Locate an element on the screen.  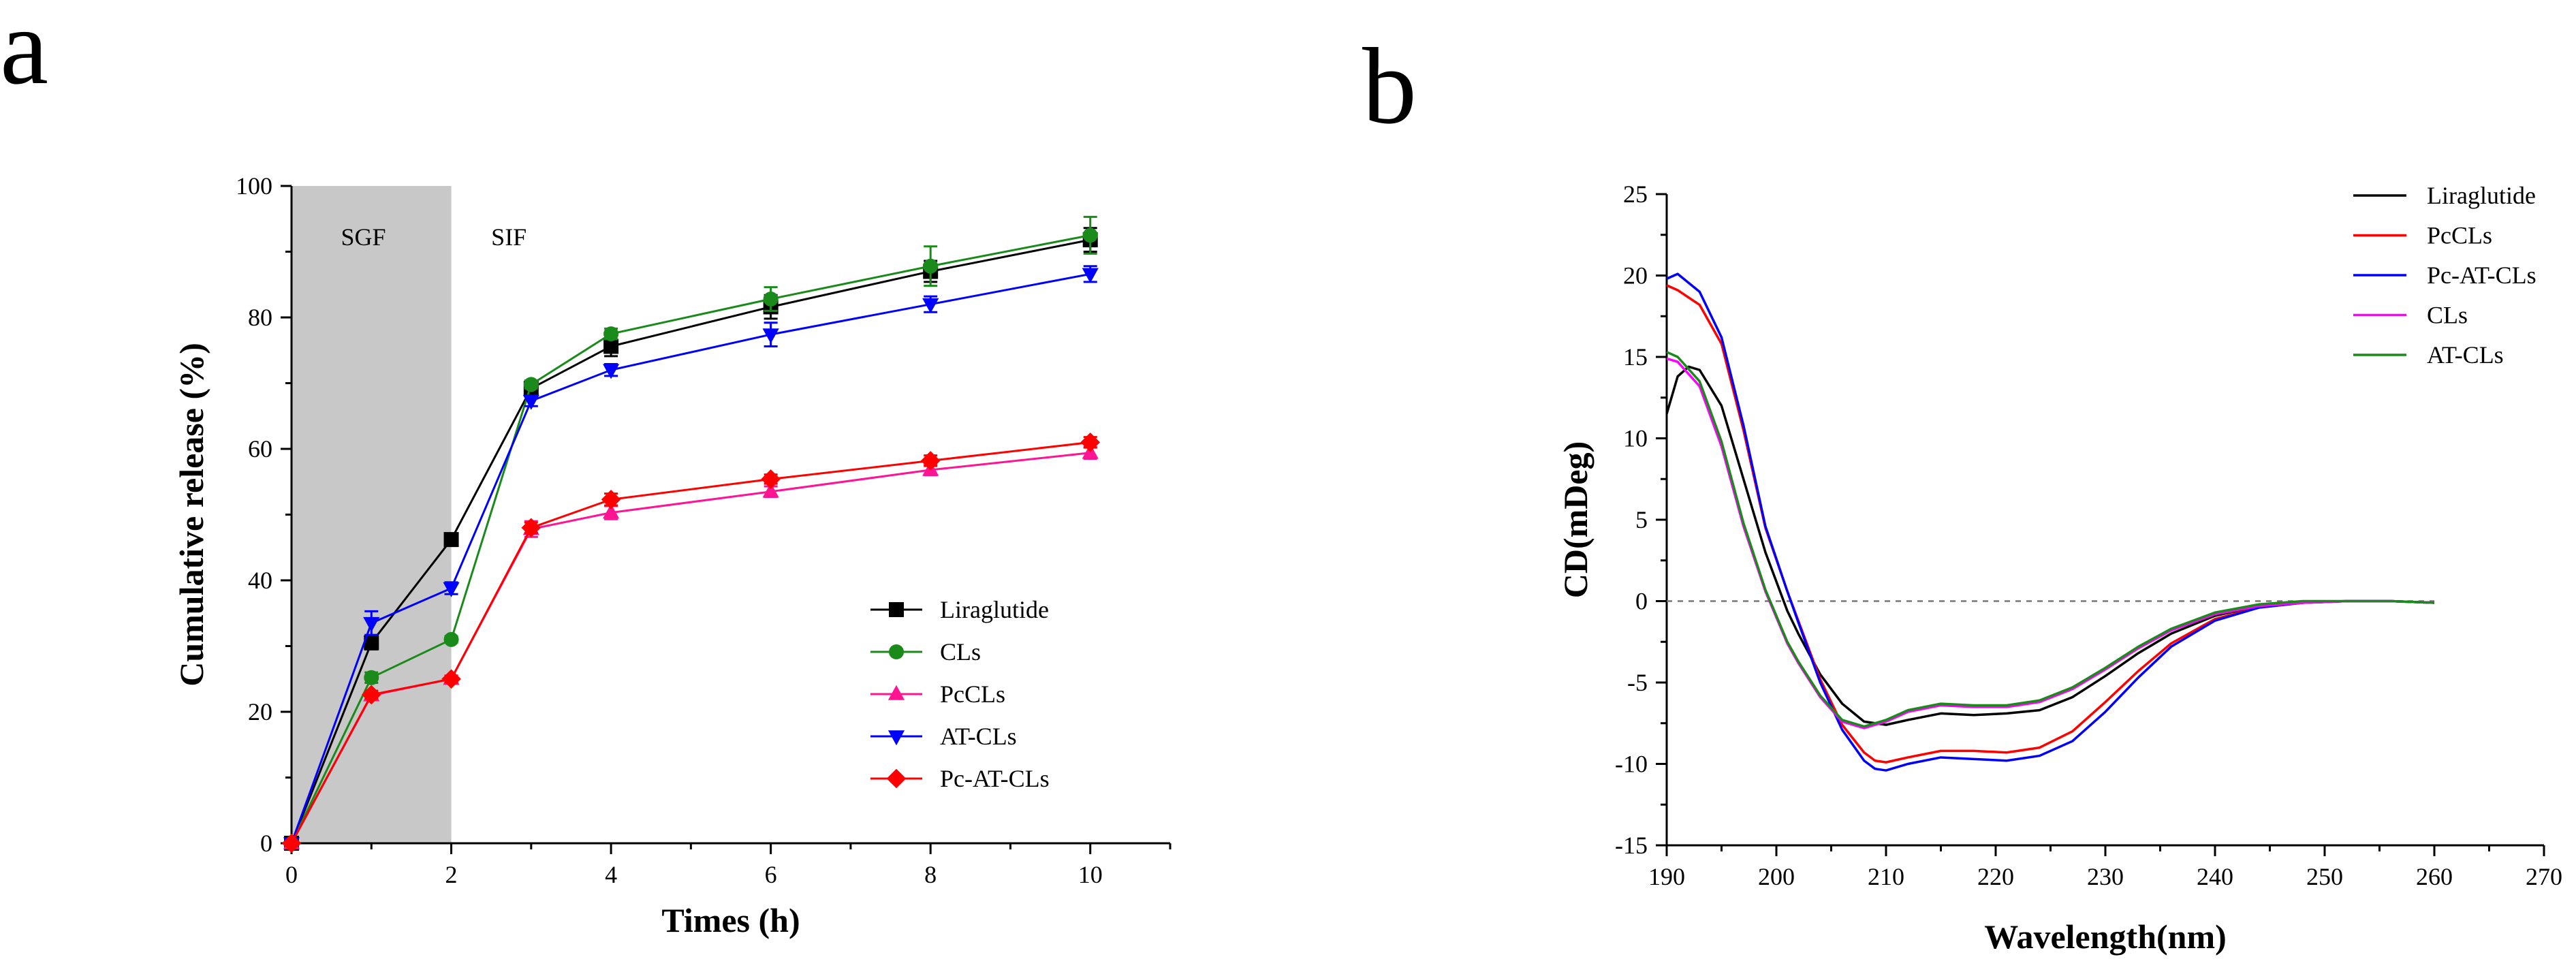
x-tick-label: 250 is located at coordinates (2324, 876).